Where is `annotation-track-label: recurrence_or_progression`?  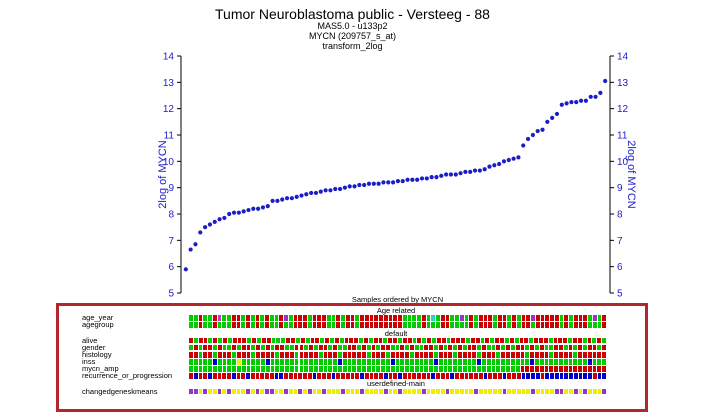 annotation-track-label: recurrence_or_progression is located at coordinates (127, 376).